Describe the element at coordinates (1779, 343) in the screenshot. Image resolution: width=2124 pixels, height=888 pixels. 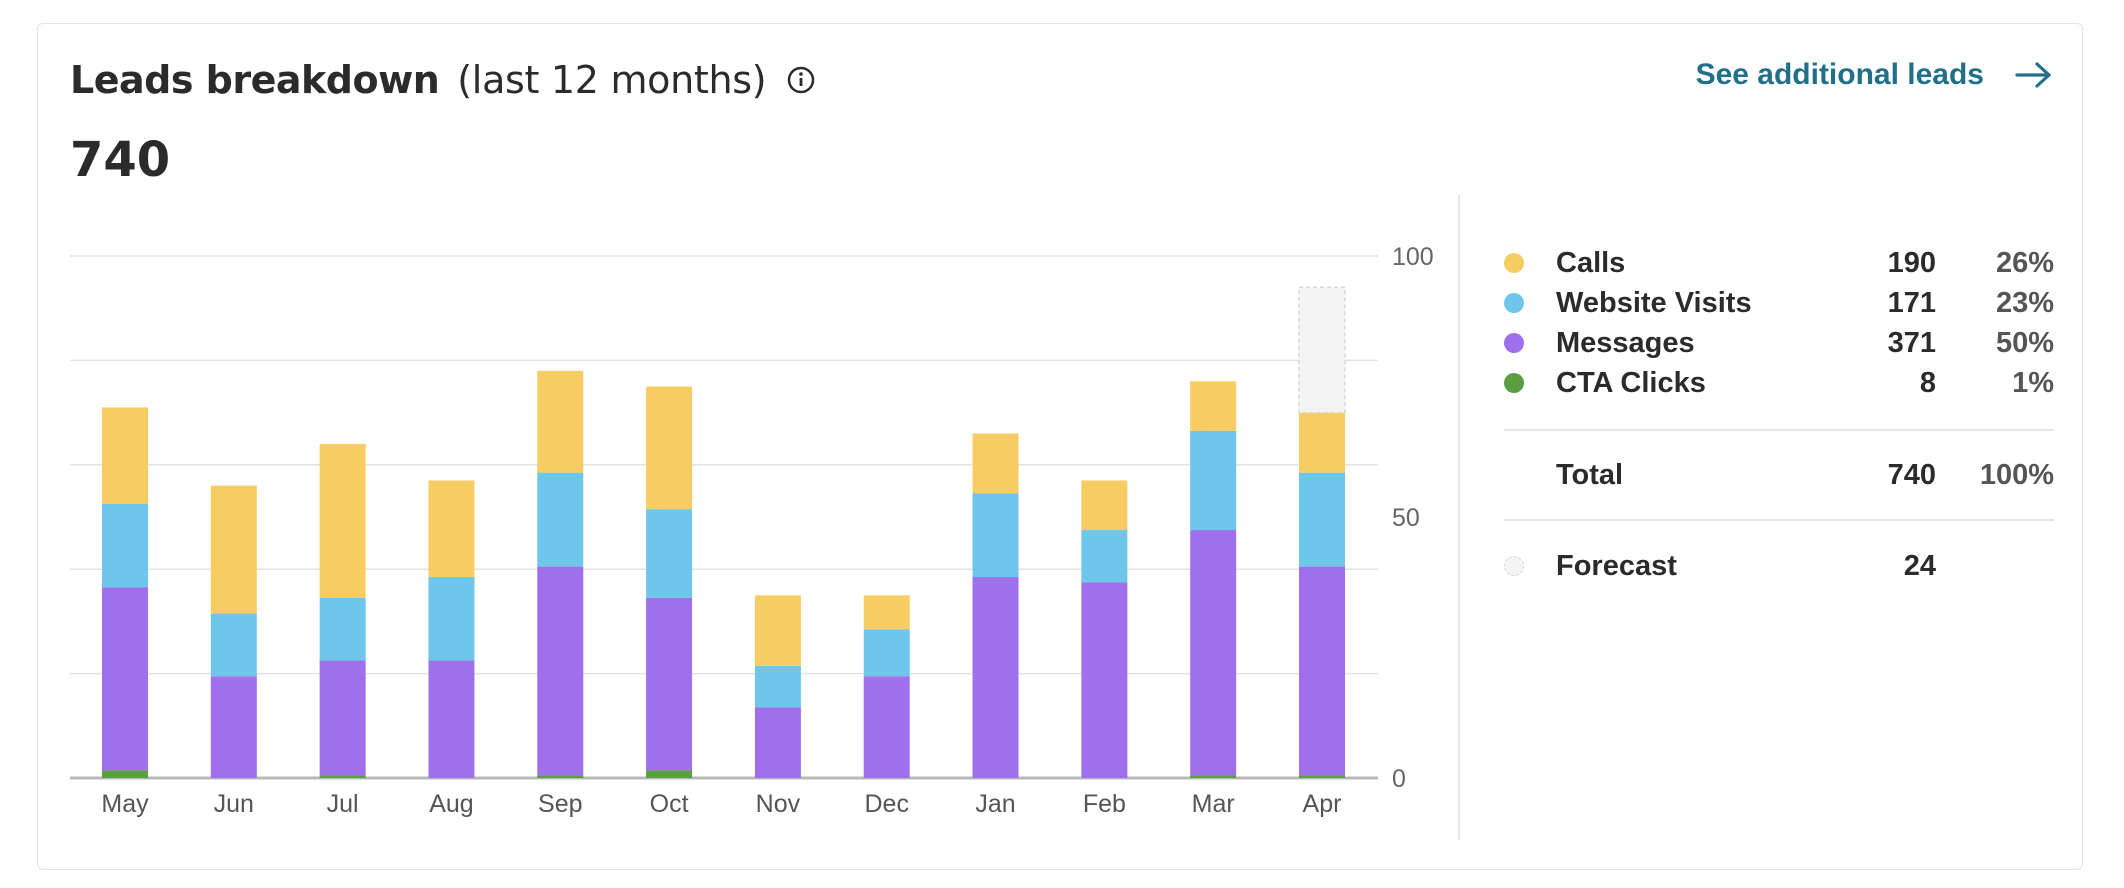
I see `legend-item-messages: Messages 371 50%` at that location.